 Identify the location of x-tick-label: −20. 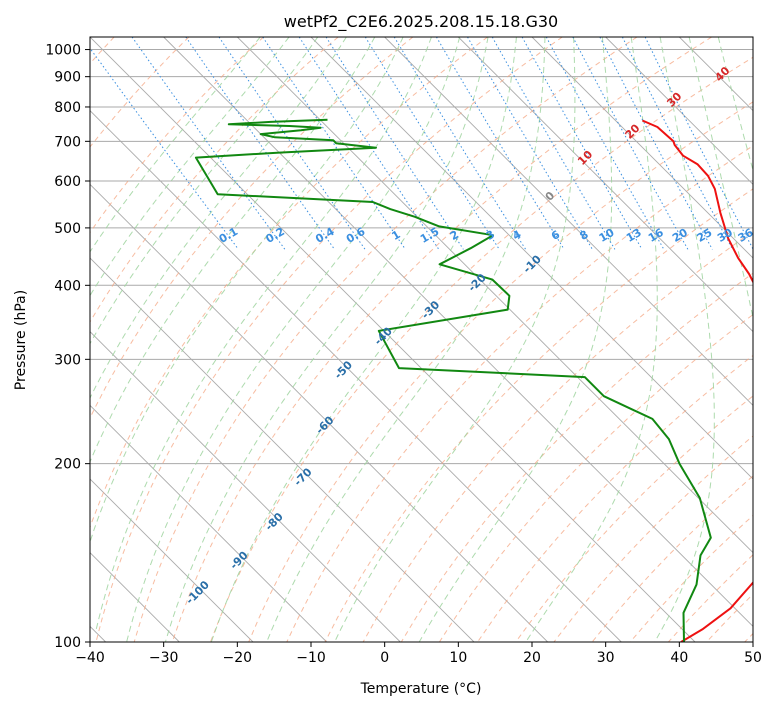
(238, 658).